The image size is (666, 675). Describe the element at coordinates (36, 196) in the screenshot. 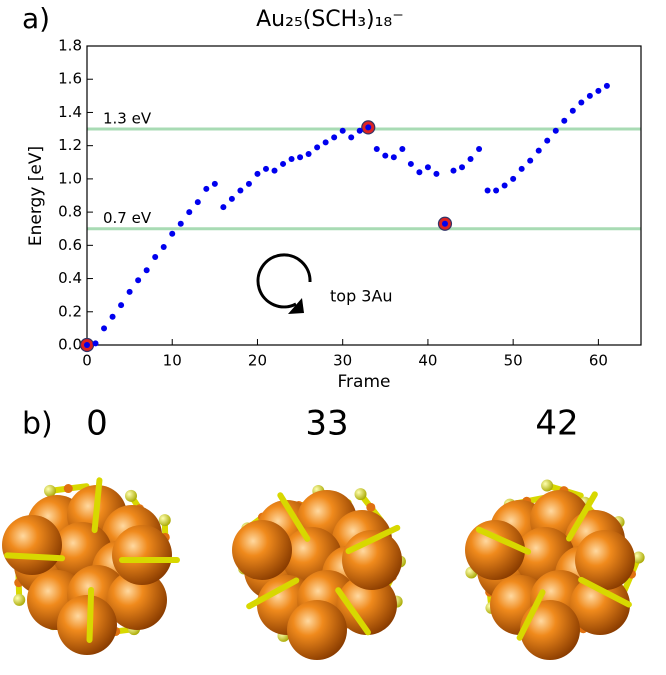

I see `y-axis-label: Energy [eV]` at that location.